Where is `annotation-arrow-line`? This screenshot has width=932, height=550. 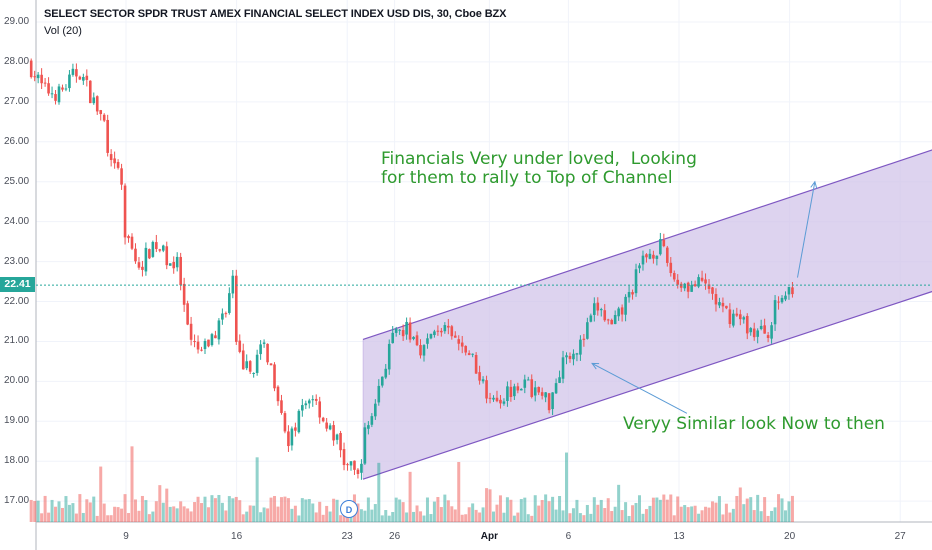 annotation-arrow-line is located at coordinates (806, 229).